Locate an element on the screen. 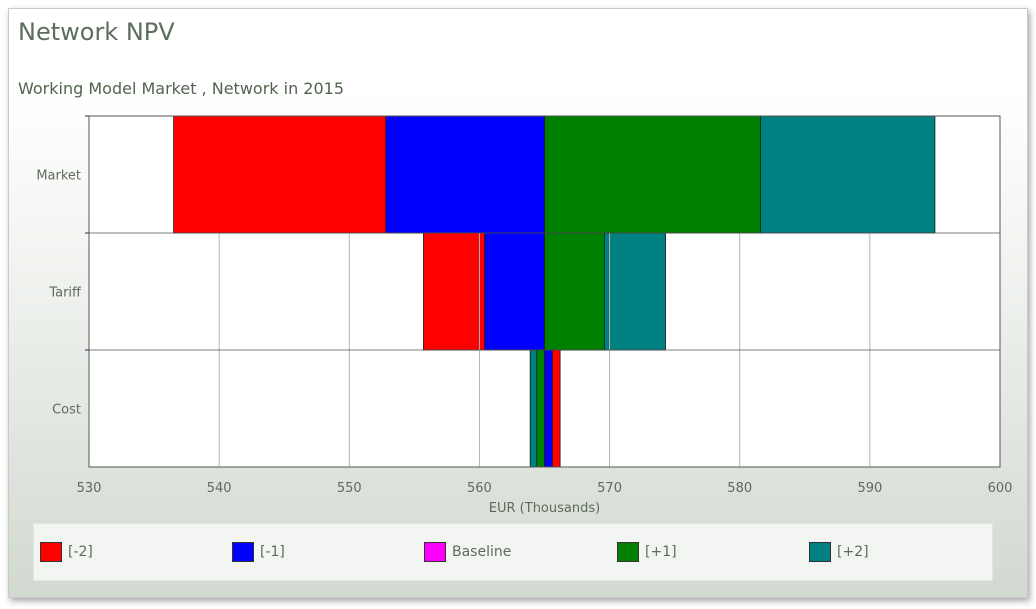 The width and height of the screenshot is (1036, 609). category-label: Cost is located at coordinates (66, 410).